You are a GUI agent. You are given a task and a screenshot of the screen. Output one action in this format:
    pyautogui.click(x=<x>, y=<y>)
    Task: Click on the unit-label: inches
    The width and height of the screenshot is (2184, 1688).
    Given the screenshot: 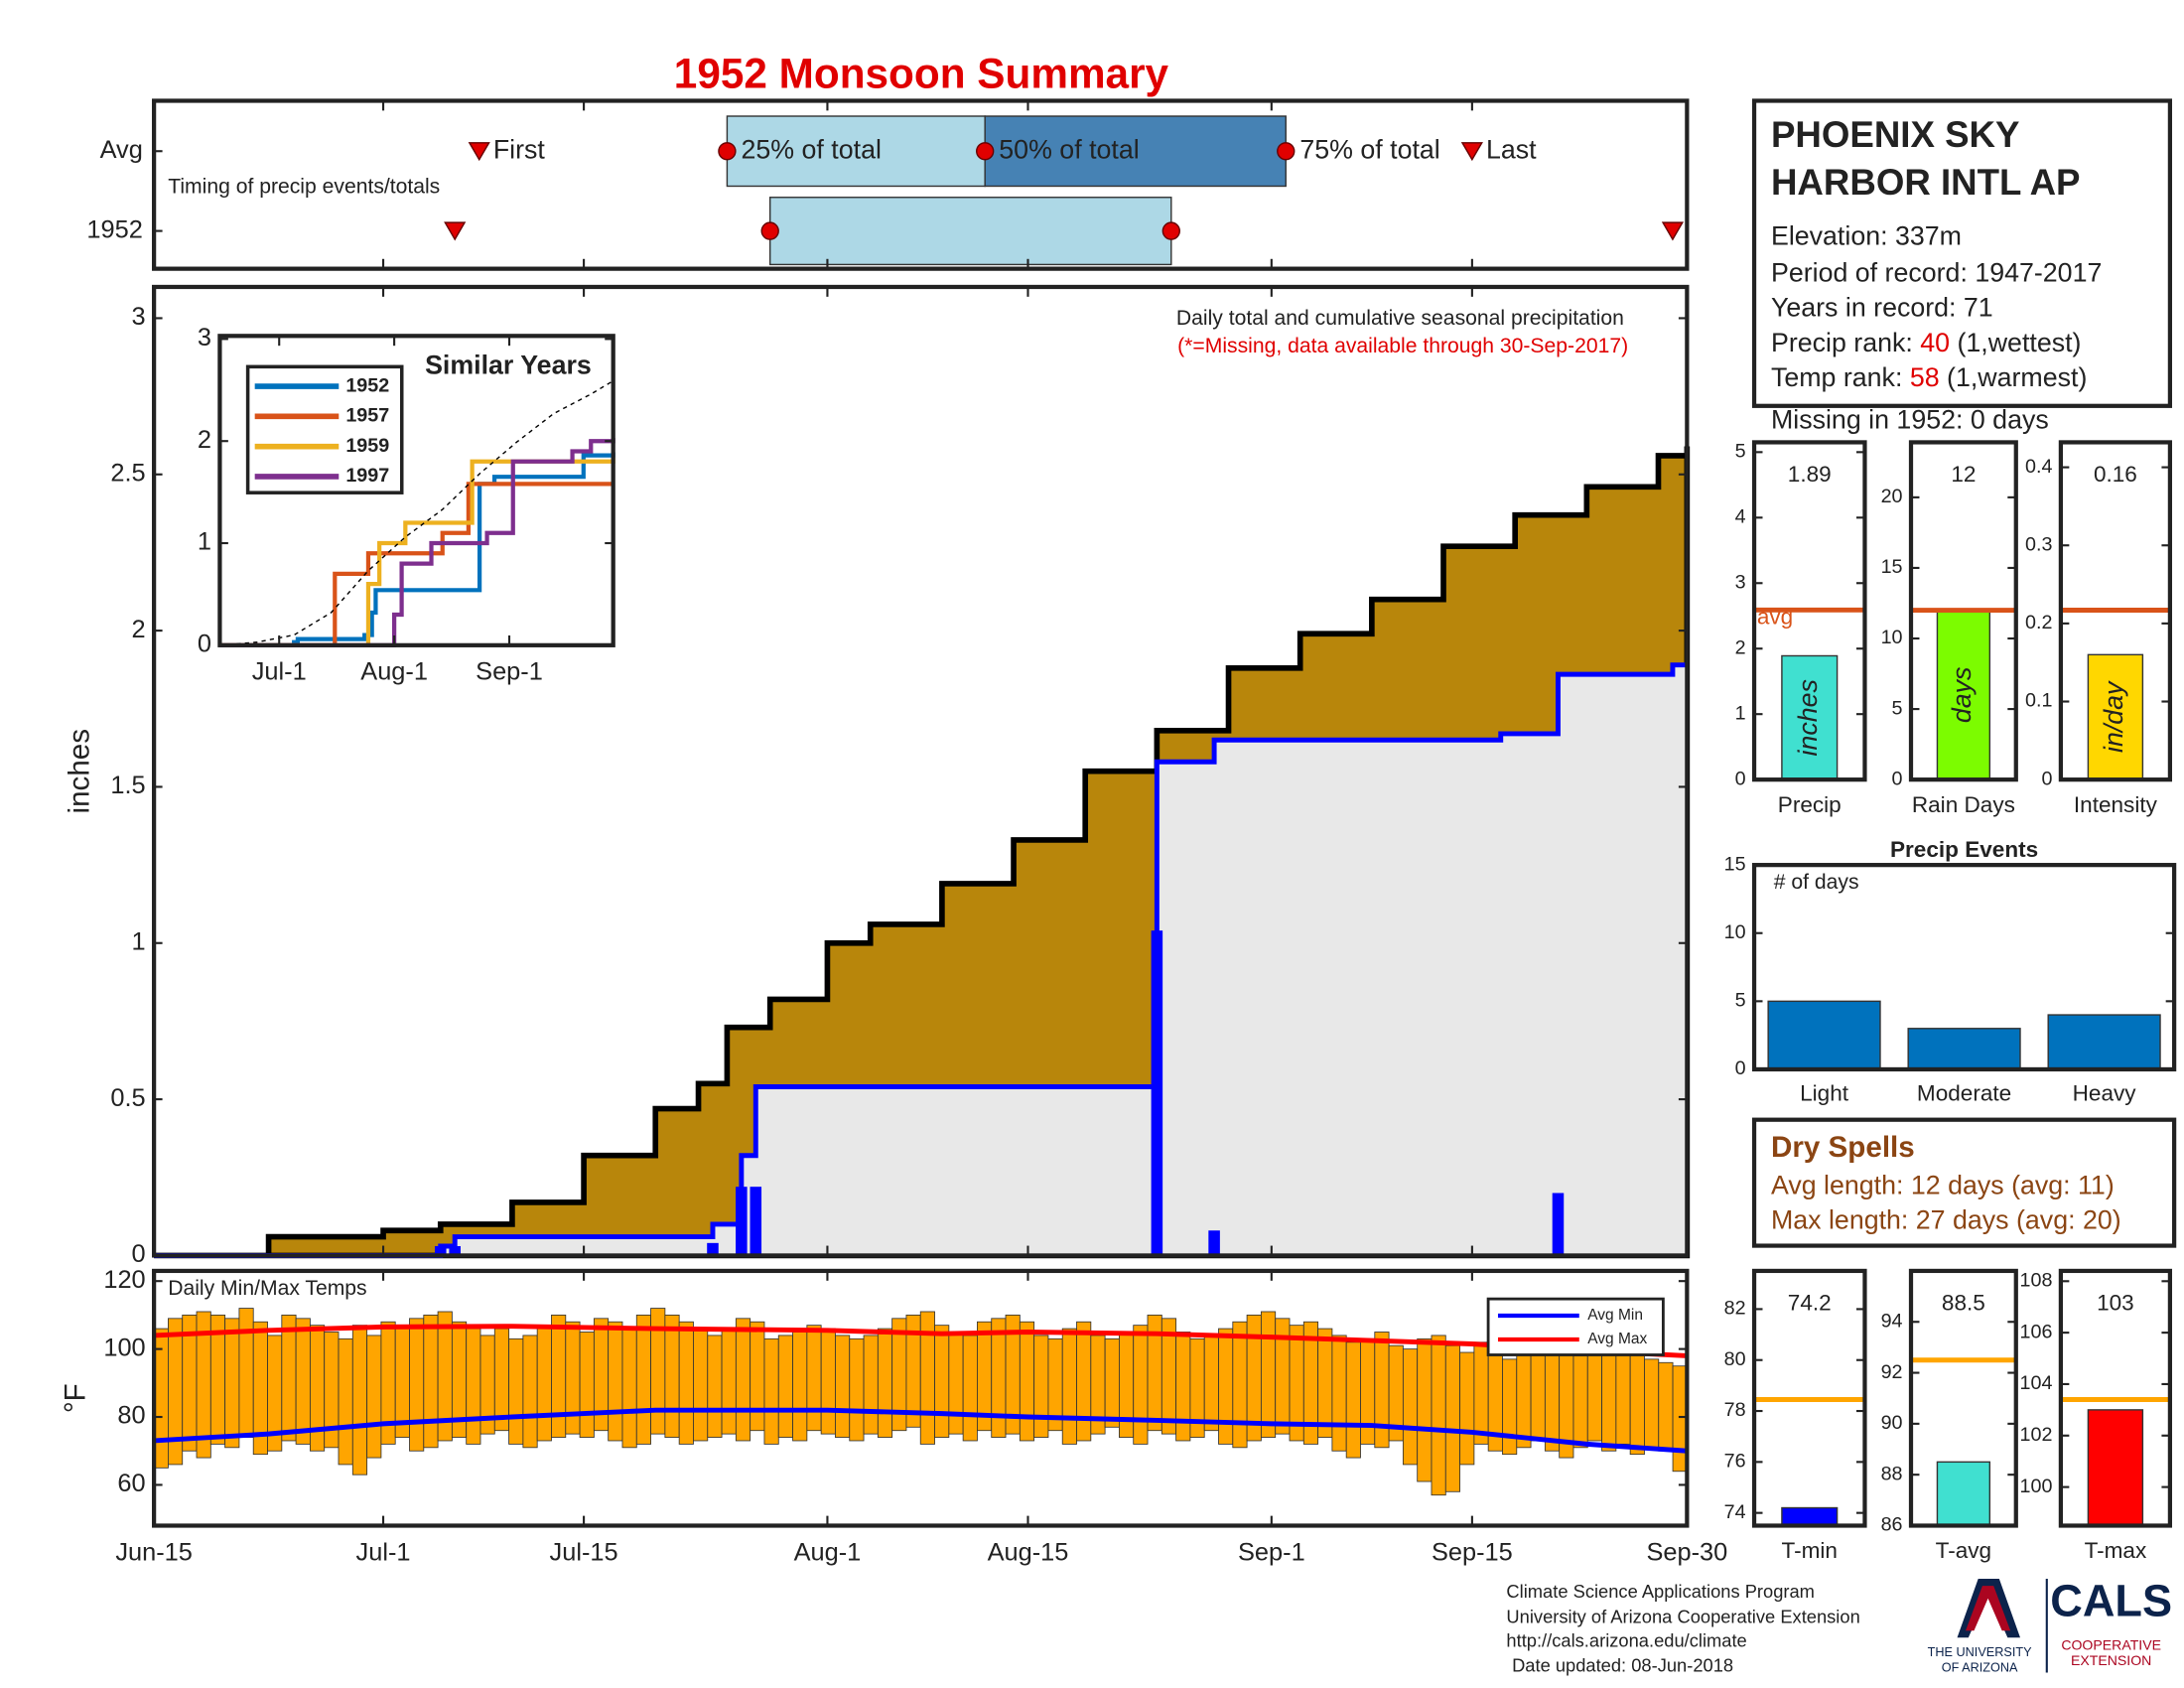 What is the action you would take?
    pyautogui.click(x=1808, y=717)
    